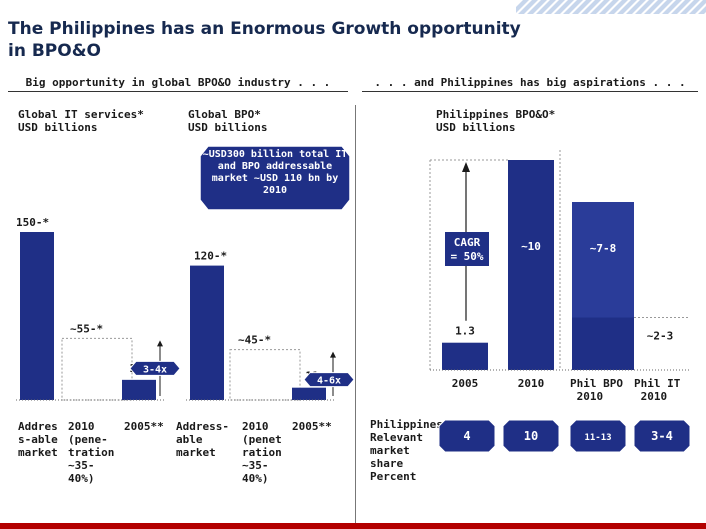  What do you see at coordinates (396, 437) in the screenshot?
I see `phil-market-share-label-line: Relevant` at bounding box center [396, 437].